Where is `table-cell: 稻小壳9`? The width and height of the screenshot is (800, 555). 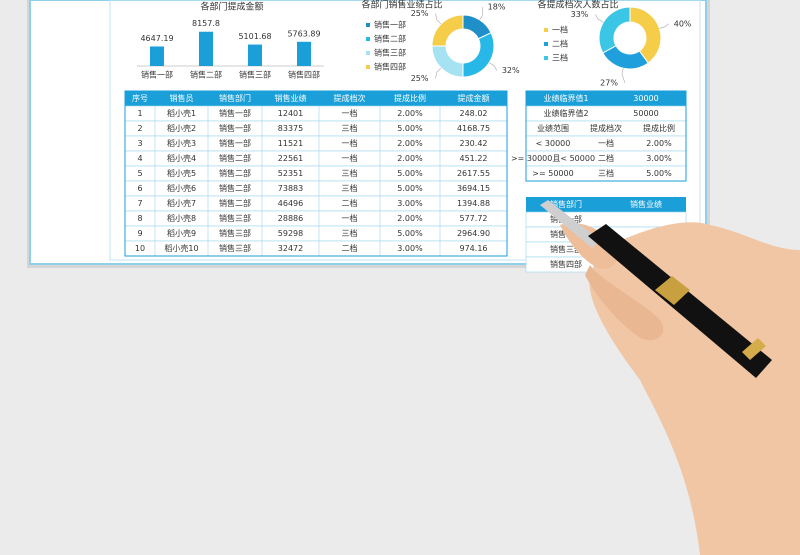 table-cell: 稻小壳9 is located at coordinates (181, 233).